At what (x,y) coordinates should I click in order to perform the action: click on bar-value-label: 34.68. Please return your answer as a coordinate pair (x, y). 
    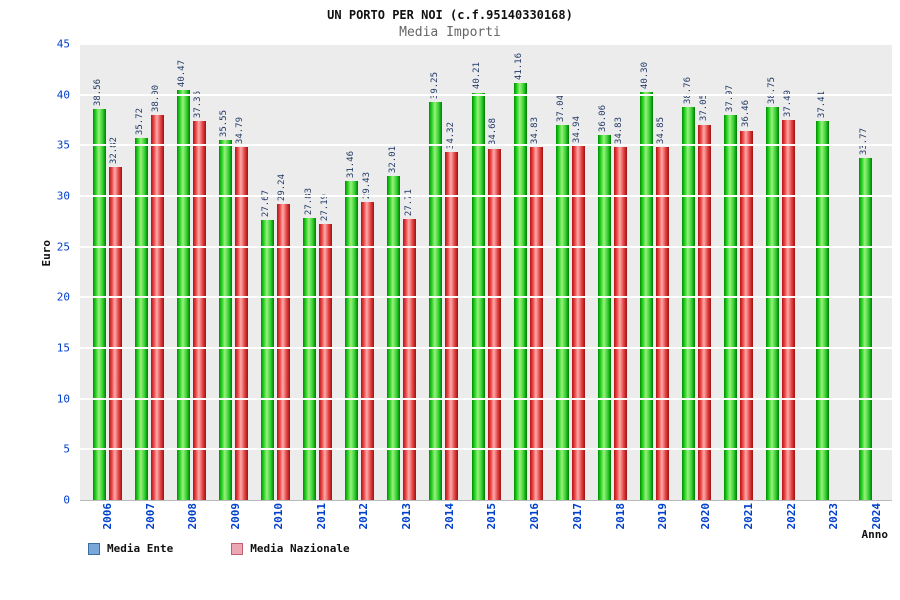
    Looking at the image, I should click on (493, 132).